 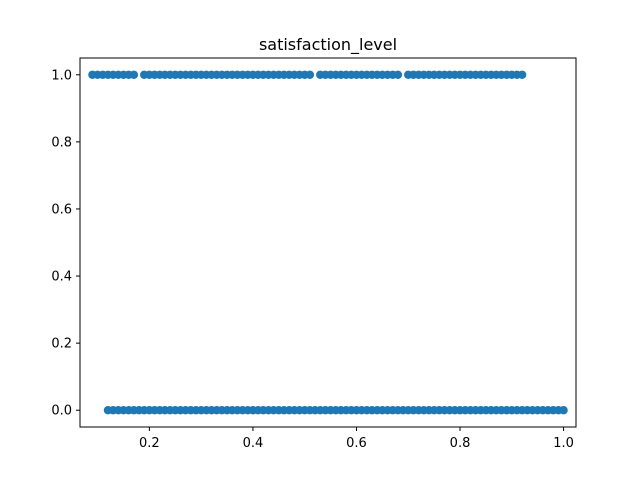 What do you see at coordinates (328, 45) in the screenshot?
I see `chart-title: satisfaction_level` at bounding box center [328, 45].